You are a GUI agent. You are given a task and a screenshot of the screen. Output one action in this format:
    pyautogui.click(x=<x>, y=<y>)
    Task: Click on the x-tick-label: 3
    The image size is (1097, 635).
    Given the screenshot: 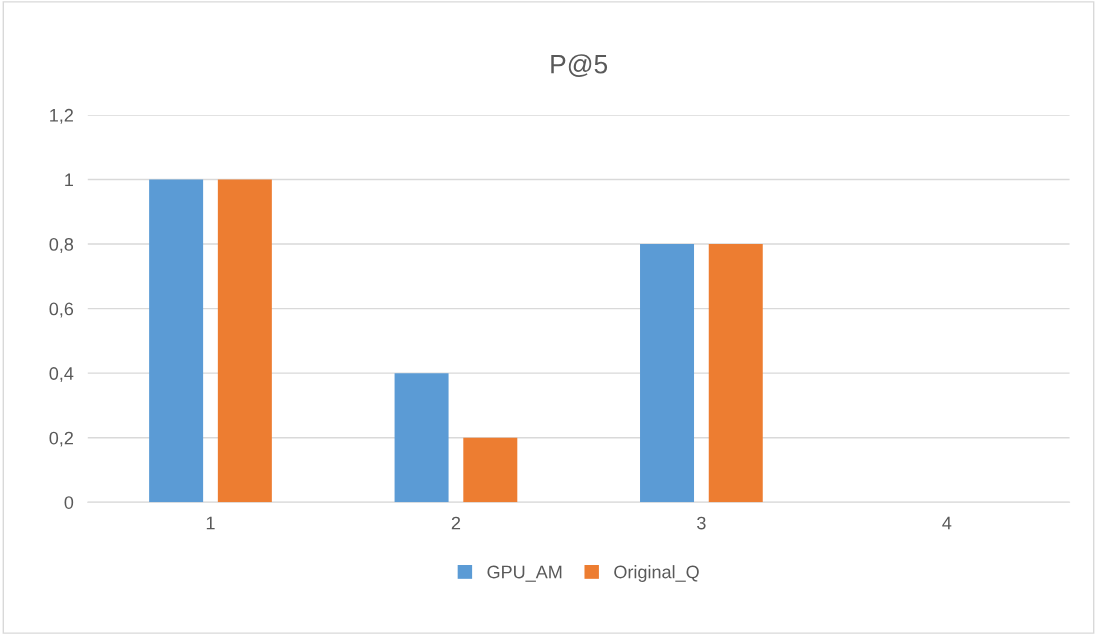 What is the action you would take?
    pyautogui.click(x=701, y=523)
    